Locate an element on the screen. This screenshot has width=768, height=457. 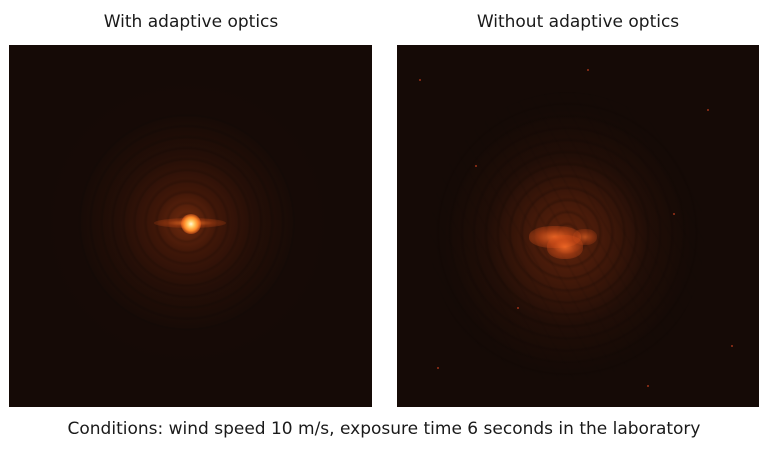
noao-bright-blob is located at coordinates (585, 237).